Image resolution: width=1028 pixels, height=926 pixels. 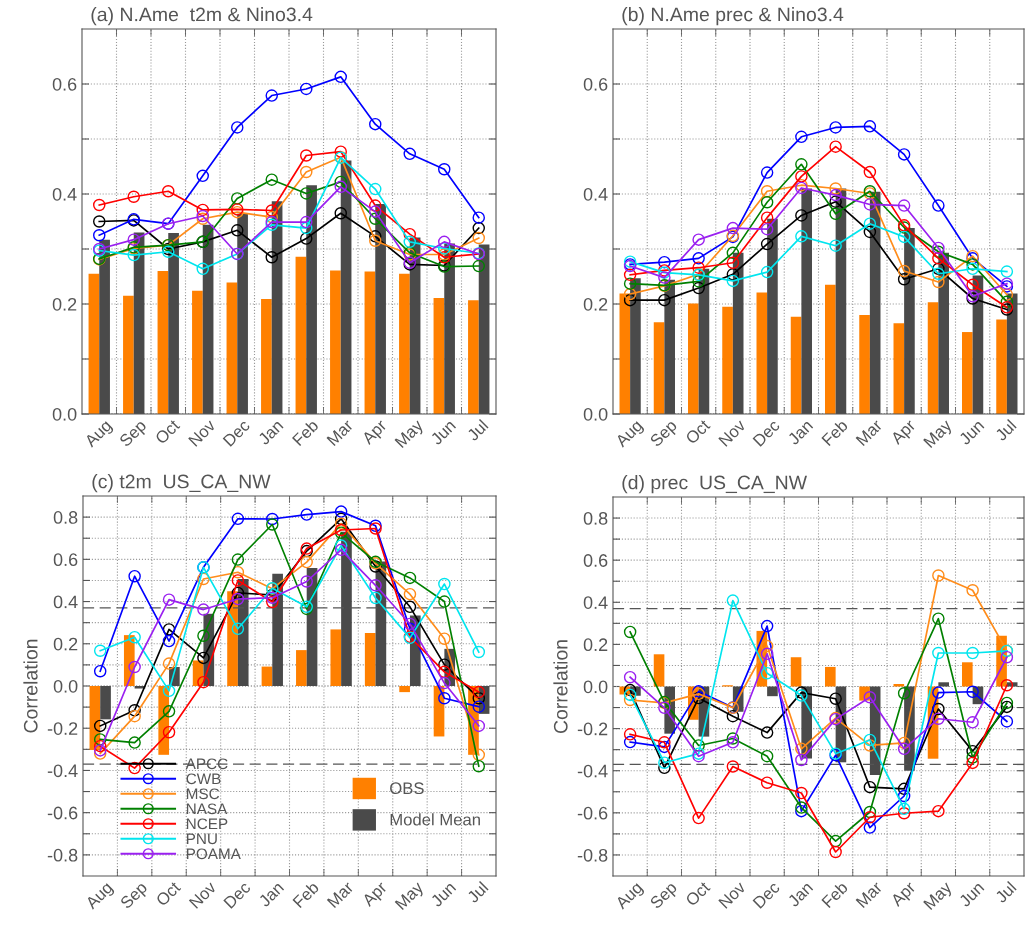 I want to click on legend-label: CWB, so click(x=203, y=779).